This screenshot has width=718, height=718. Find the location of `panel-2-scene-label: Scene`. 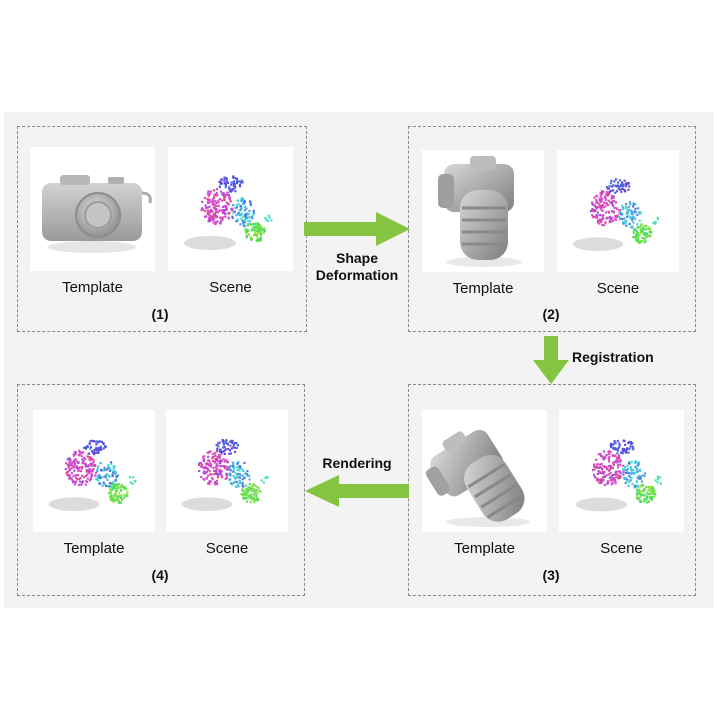

panel-2-scene-label: Scene is located at coordinates (618, 288).